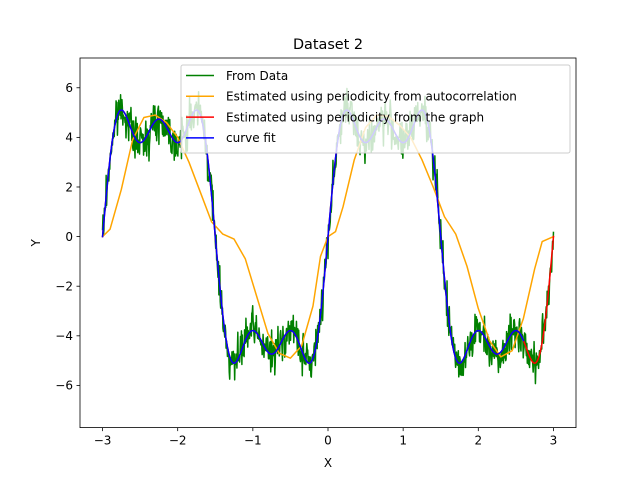 The height and width of the screenshot is (484, 640). Describe the element at coordinates (178, 441) in the screenshot. I see `x-tick-label: −2` at that location.